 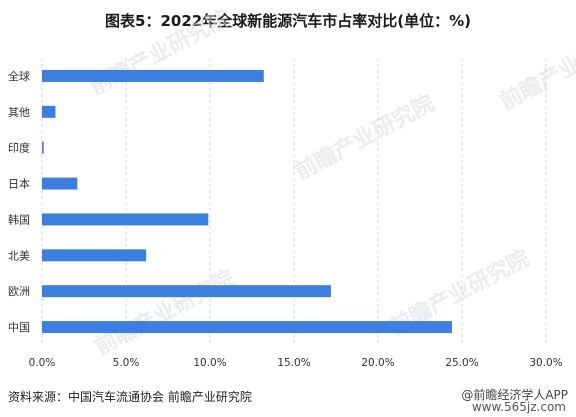 I want to click on category-label: 日本, so click(x=19, y=184).